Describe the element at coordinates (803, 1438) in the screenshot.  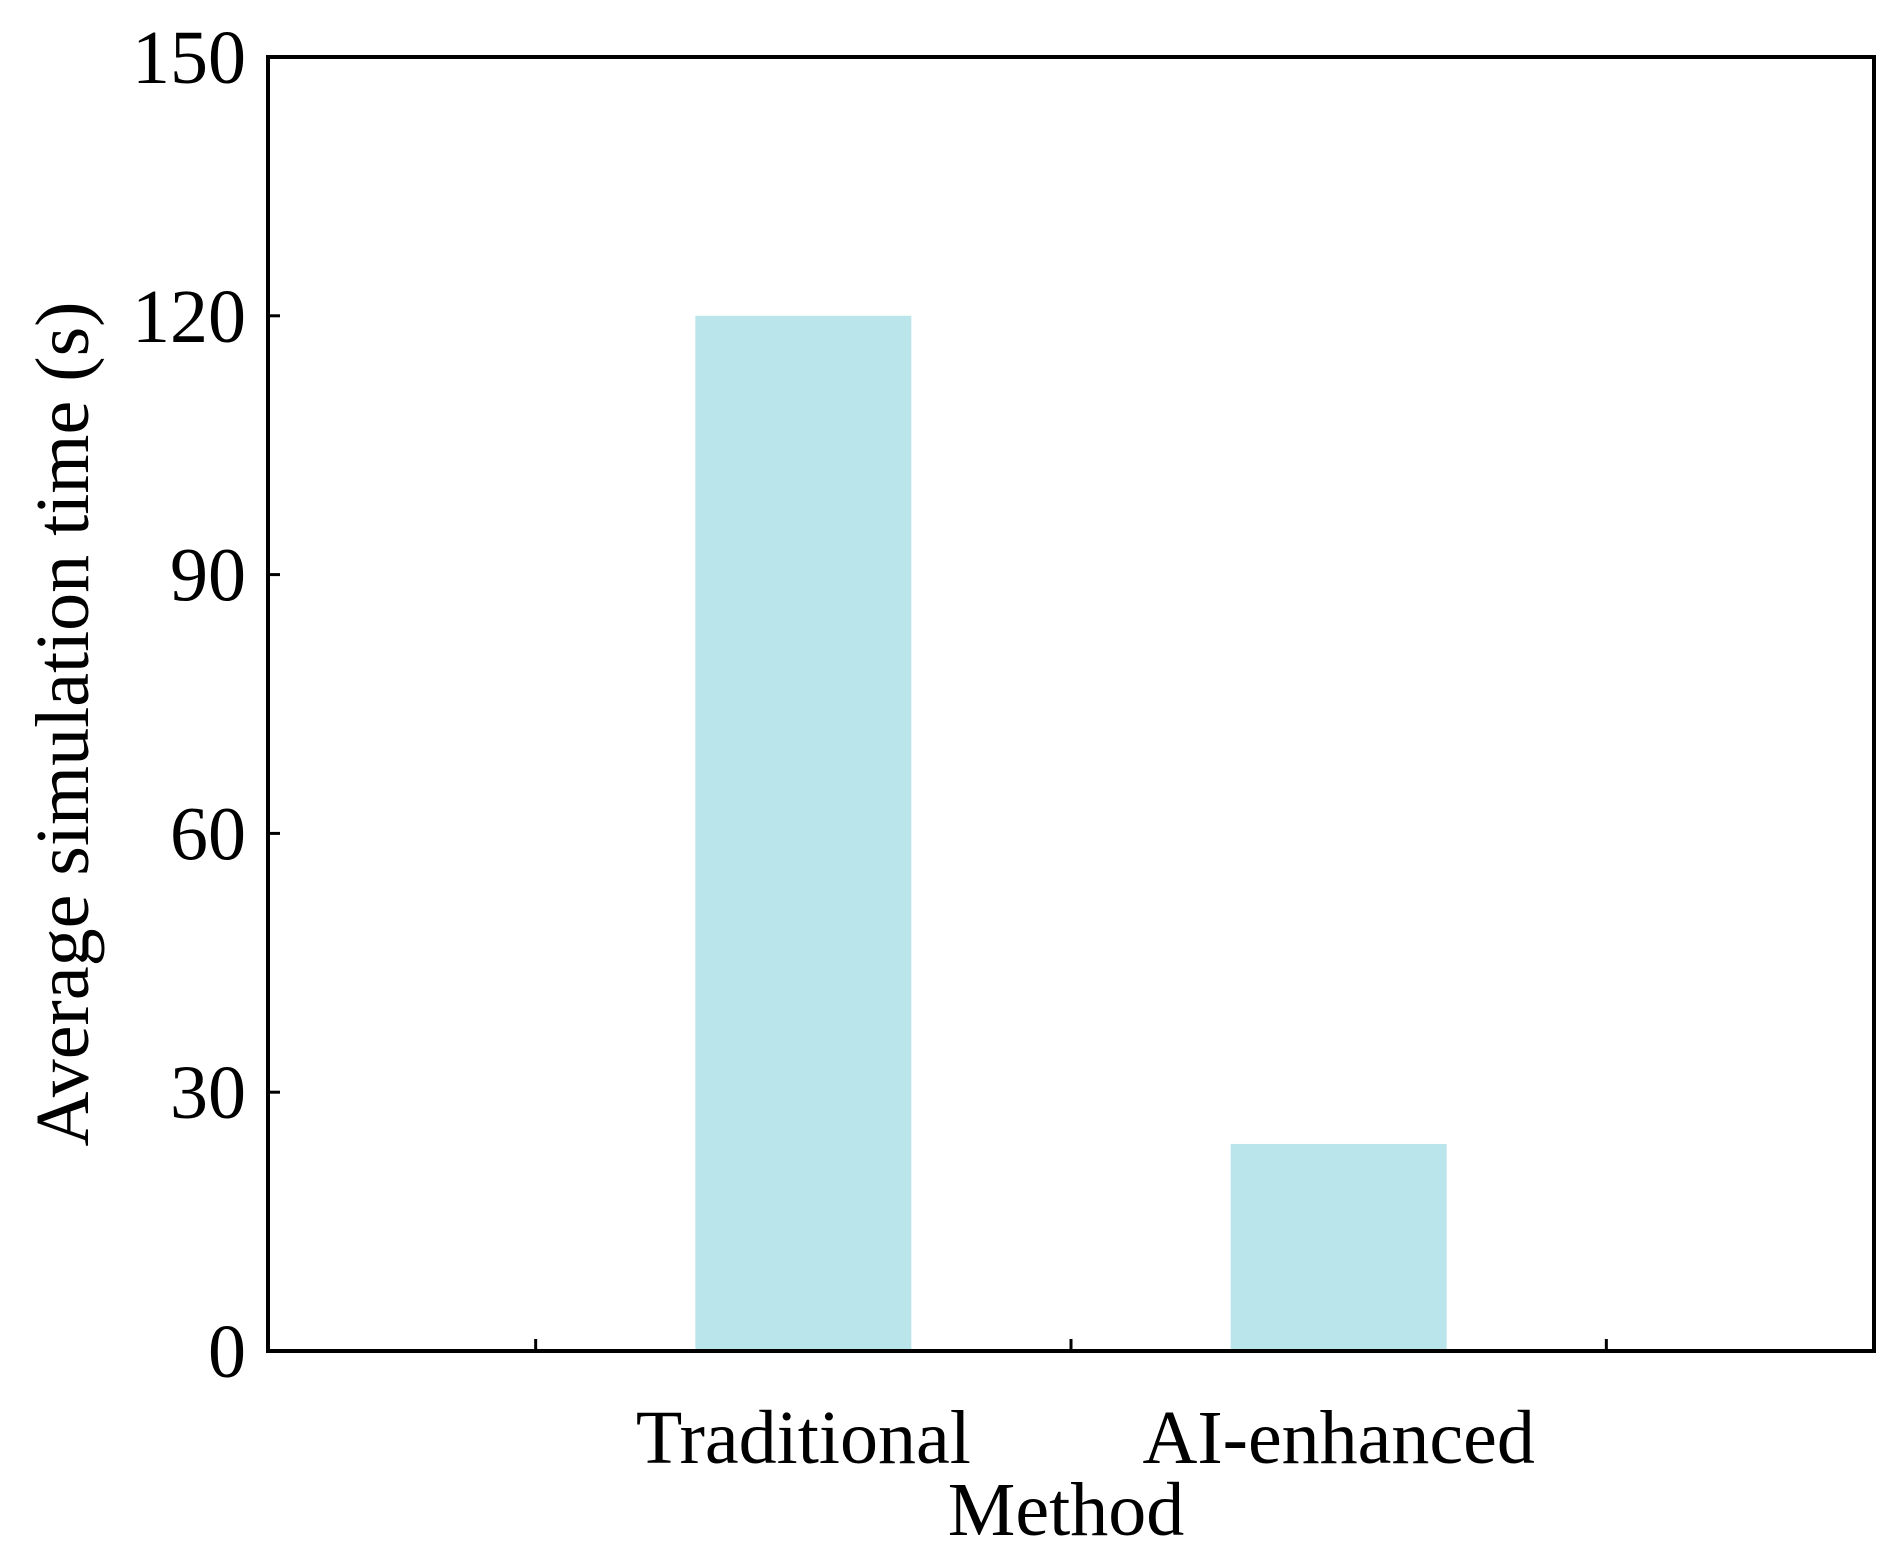
I see `x-tick-label: Traditional` at that location.